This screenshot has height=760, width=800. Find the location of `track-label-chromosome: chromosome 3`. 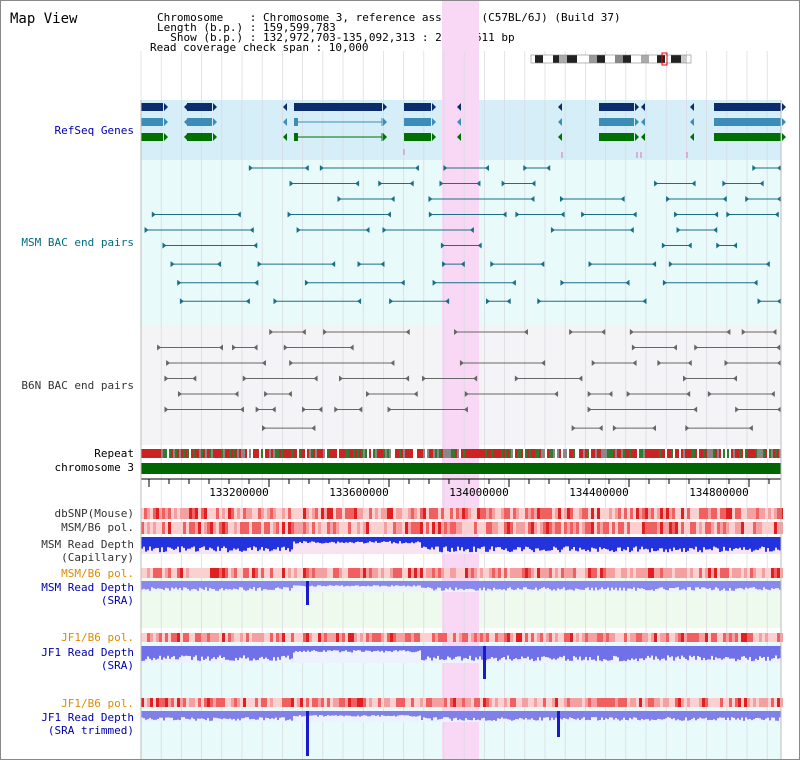

track-label-chromosome: chromosome 3 is located at coordinates (94, 467).